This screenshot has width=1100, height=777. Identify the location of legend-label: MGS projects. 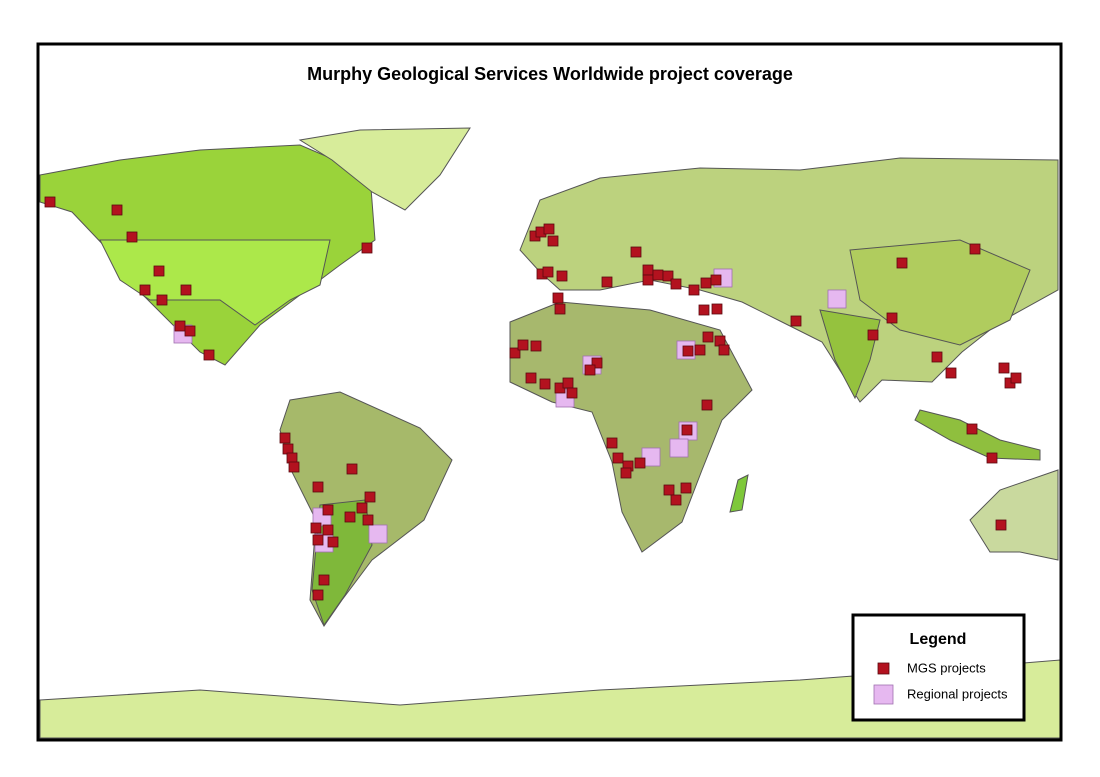
(946, 667).